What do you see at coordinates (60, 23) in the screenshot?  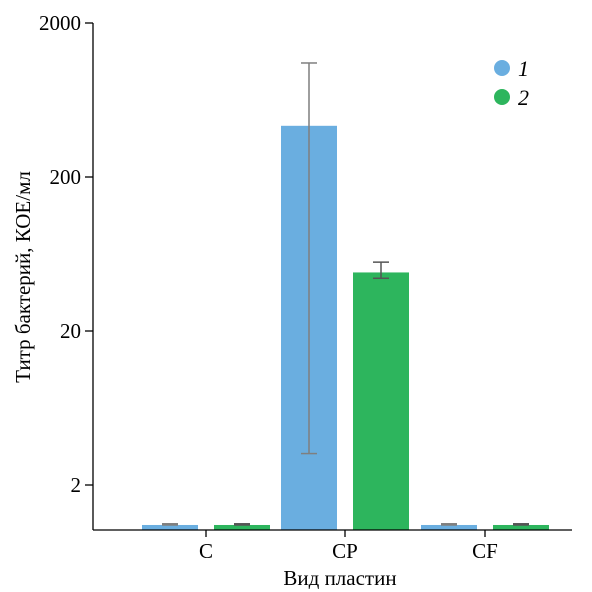 I see `y-tick-label: 2000` at bounding box center [60, 23].